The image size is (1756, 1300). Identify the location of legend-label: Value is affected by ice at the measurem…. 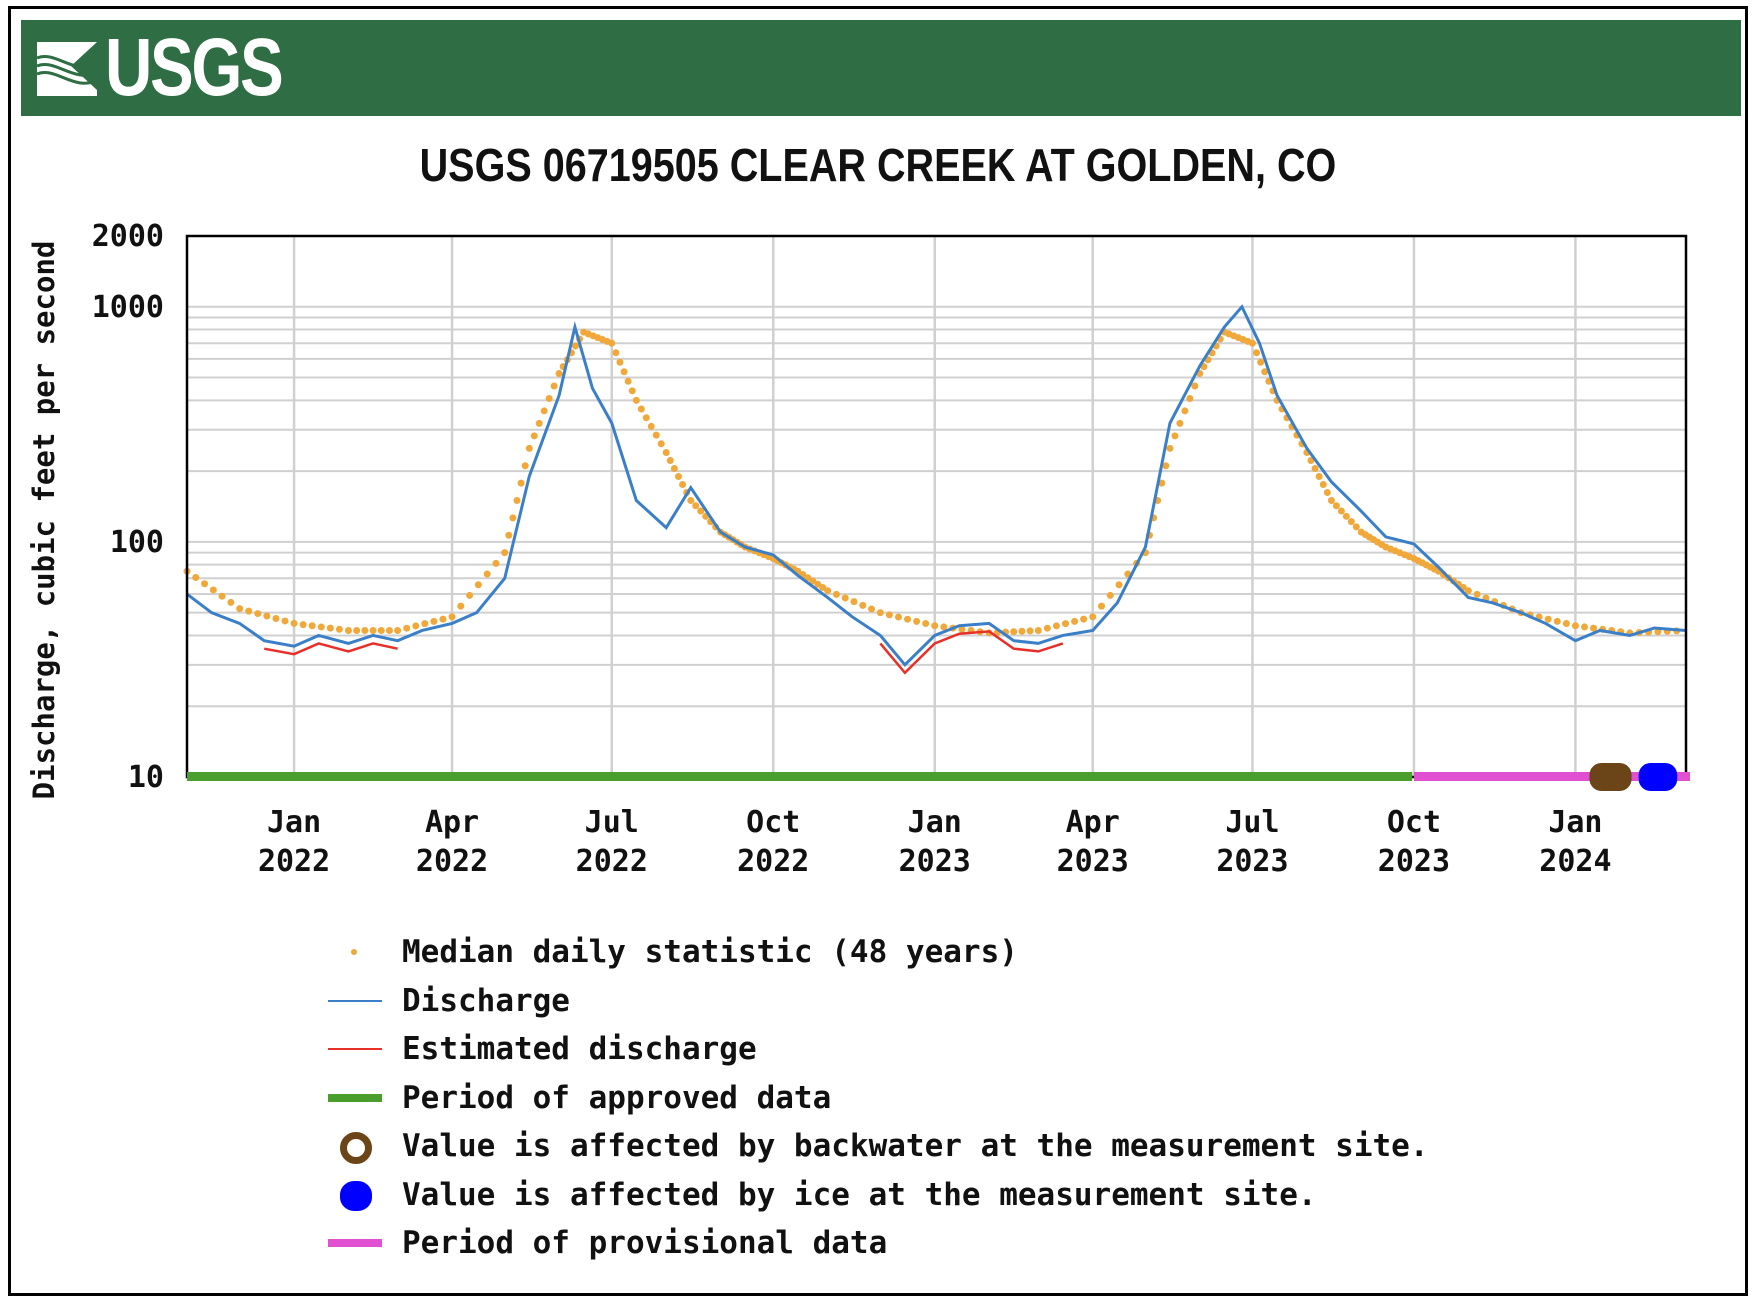
(859, 1194).